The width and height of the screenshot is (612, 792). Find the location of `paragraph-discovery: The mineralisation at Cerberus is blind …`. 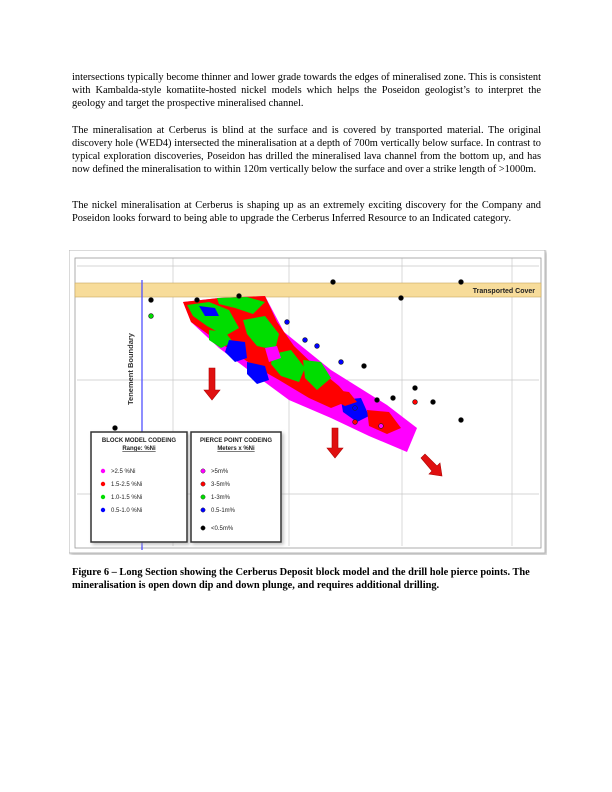

paragraph-discovery: The mineralisation at Cerberus is blind … is located at coordinates (306, 150).